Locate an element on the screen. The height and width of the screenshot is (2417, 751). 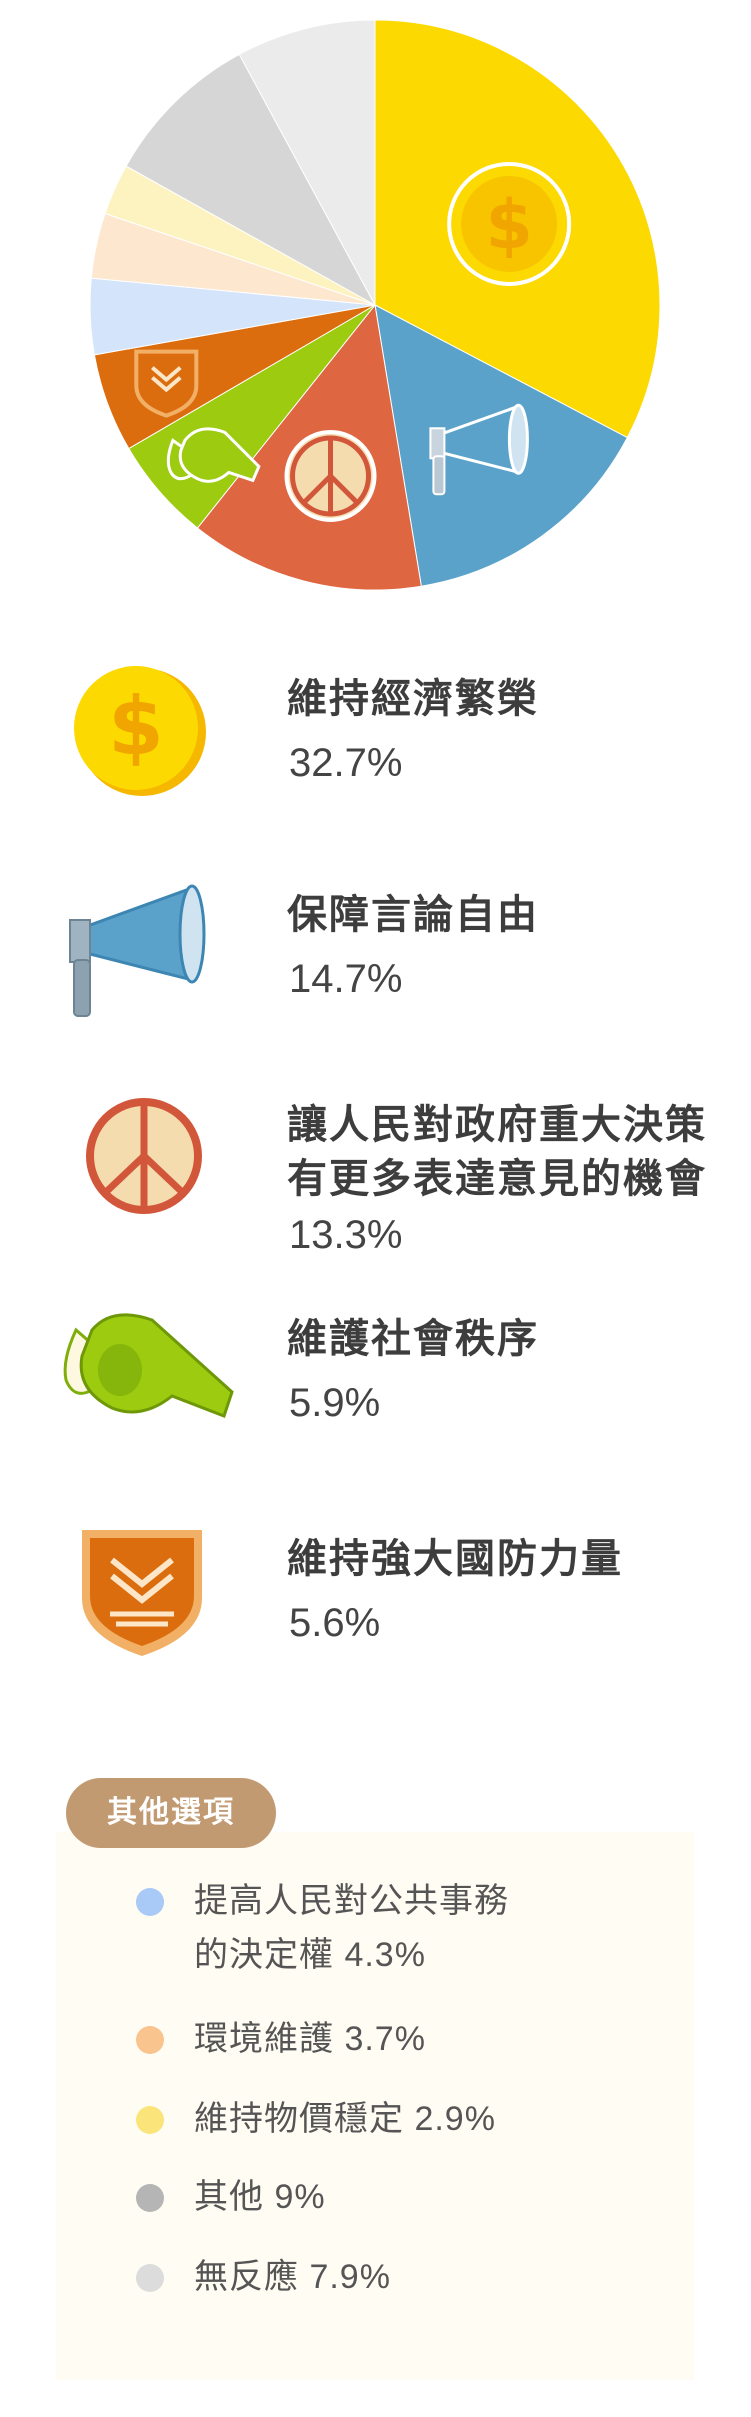
legend-item-social-order: 維護社會秩序 5.9% is located at coordinates (375, 1370).